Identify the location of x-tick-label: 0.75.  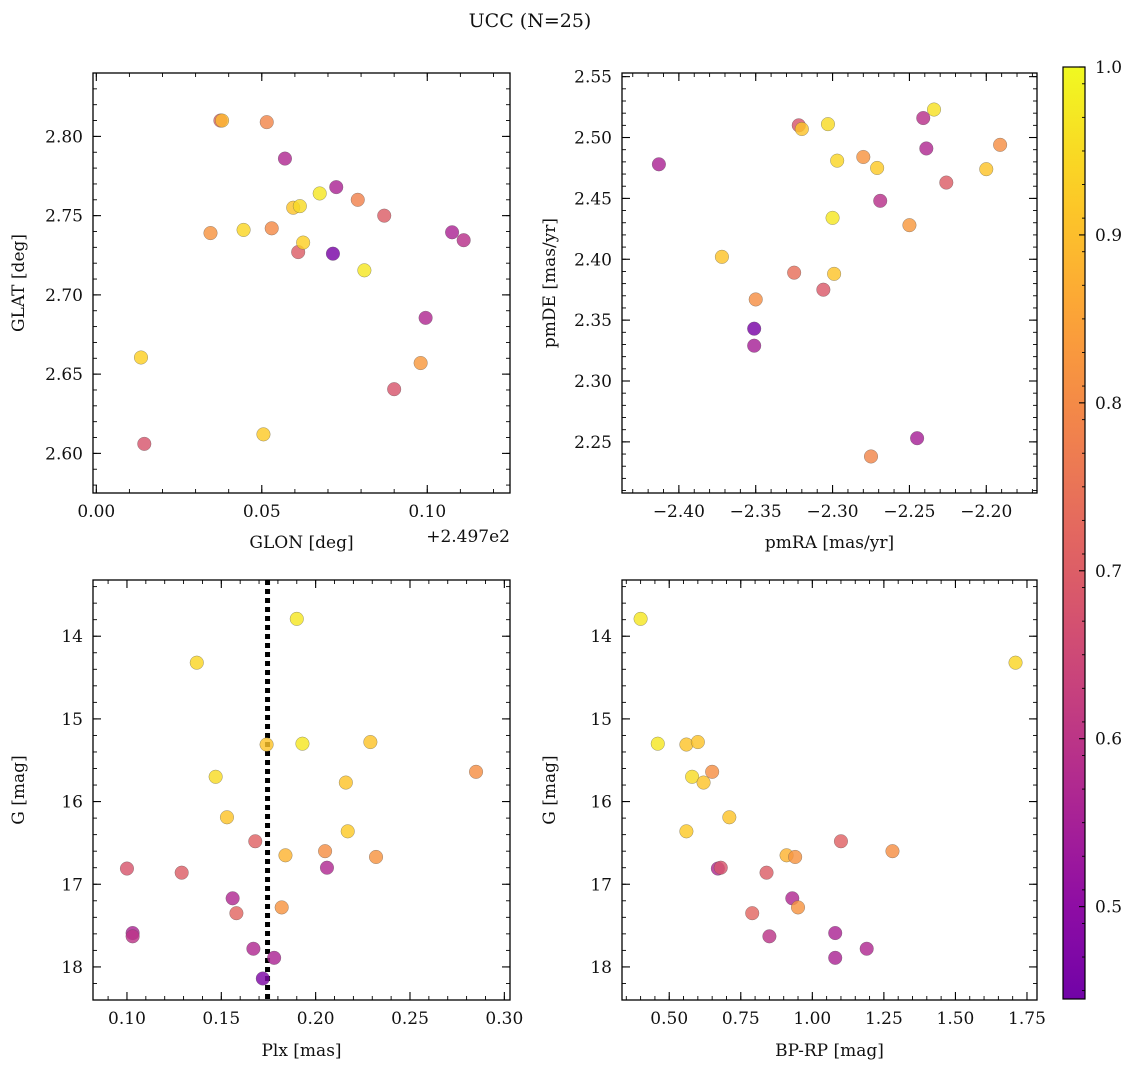
(741, 1019).